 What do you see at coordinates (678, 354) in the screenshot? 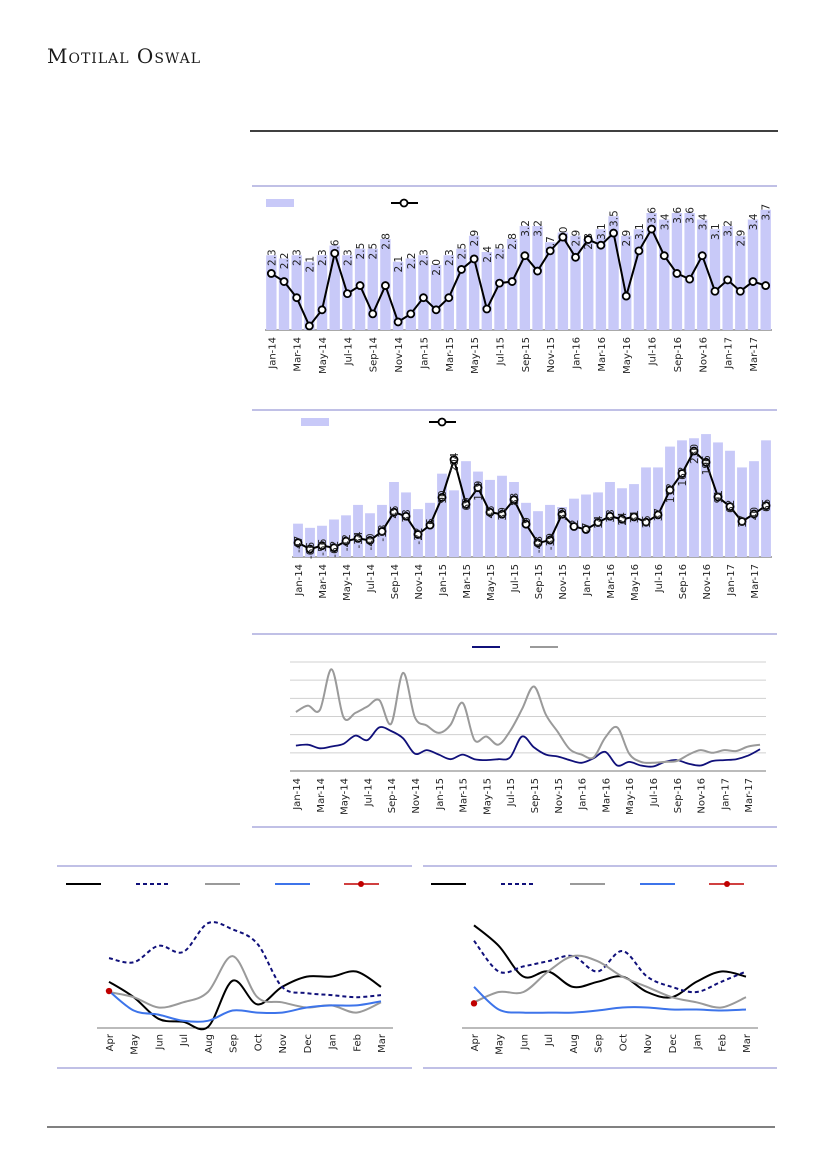
I see `chart1-tick-label: Sep-16` at bounding box center [678, 354].